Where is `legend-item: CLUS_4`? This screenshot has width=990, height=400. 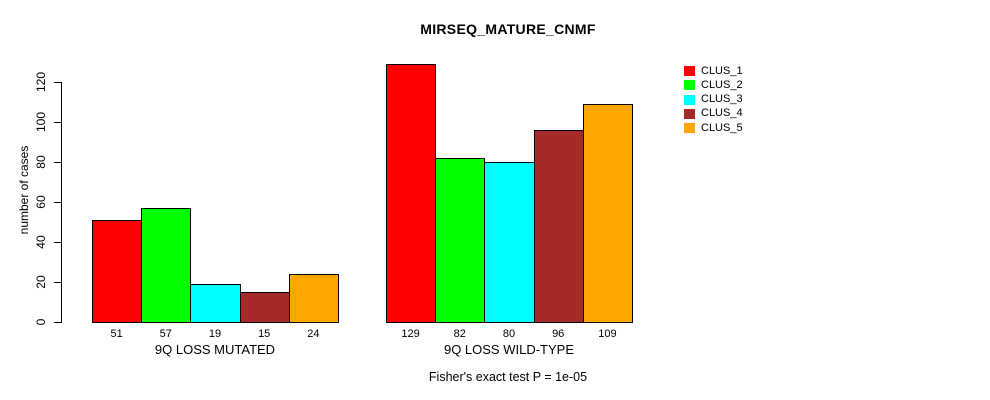 legend-item: CLUS_4 is located at coordinates (713, 114).